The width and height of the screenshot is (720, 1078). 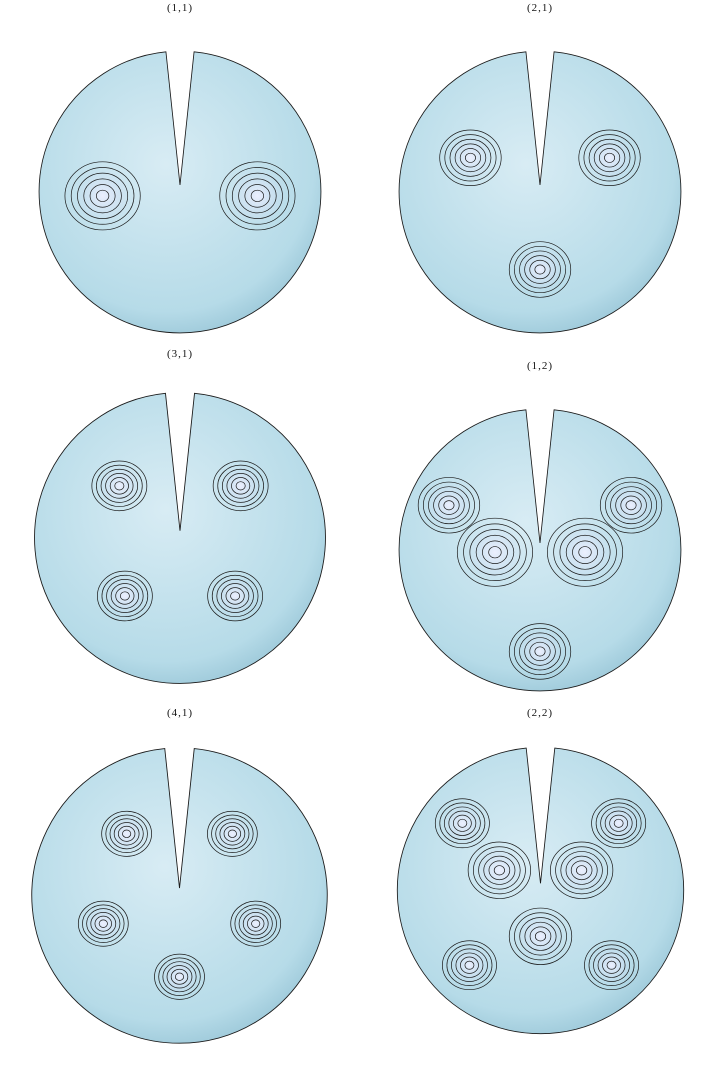 I want to click on panel-label-2-1: (2,1), so click(x=540, y=8).